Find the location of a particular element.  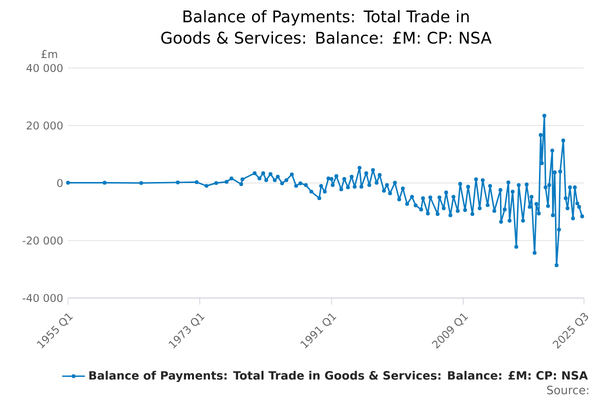

y-tick-label: 20 000 is located at coordinates (44, 125).